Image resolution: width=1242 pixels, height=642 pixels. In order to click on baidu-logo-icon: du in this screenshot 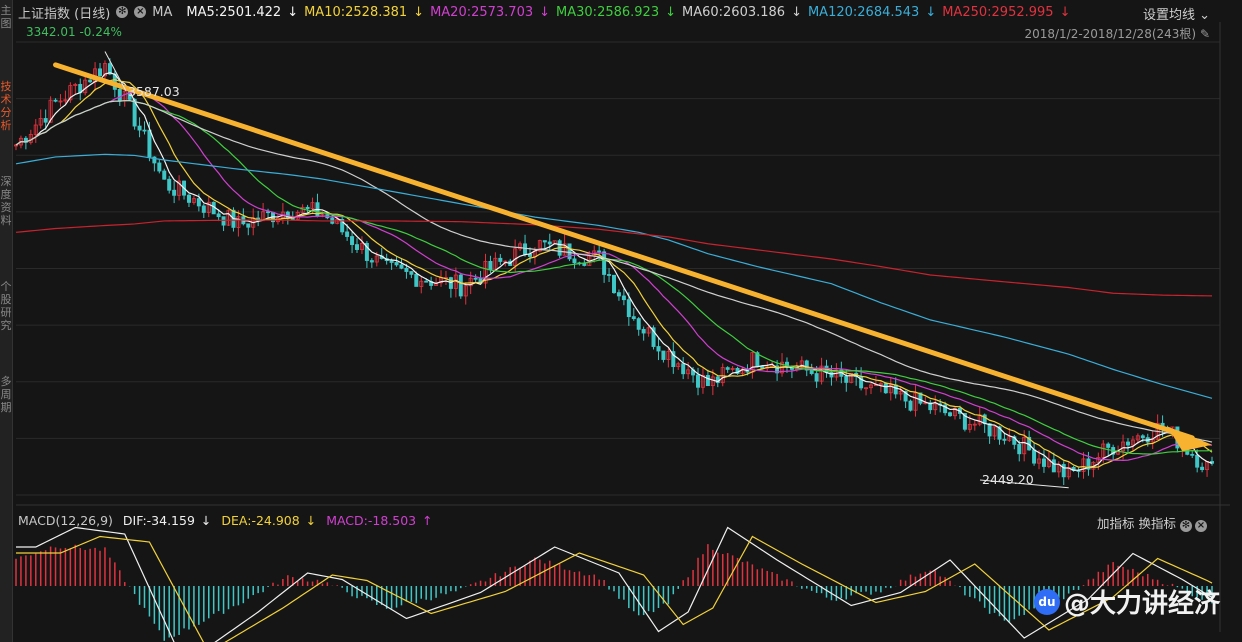, I will do `click(1046, 601)`.